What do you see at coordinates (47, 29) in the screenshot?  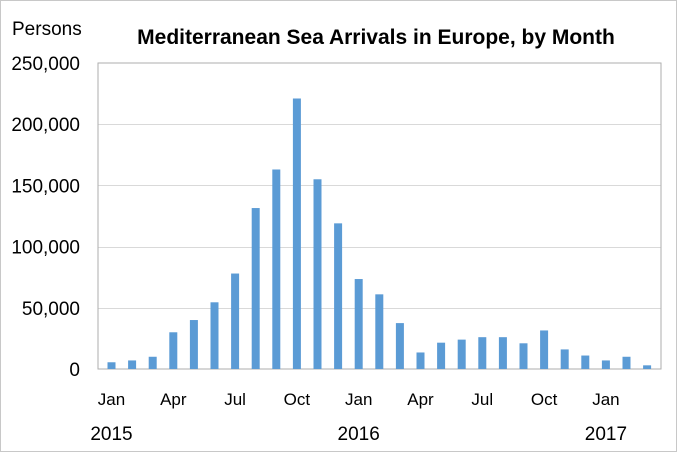 I see `y-axis-unit-label: Persons` at bounding box center [47, 29].